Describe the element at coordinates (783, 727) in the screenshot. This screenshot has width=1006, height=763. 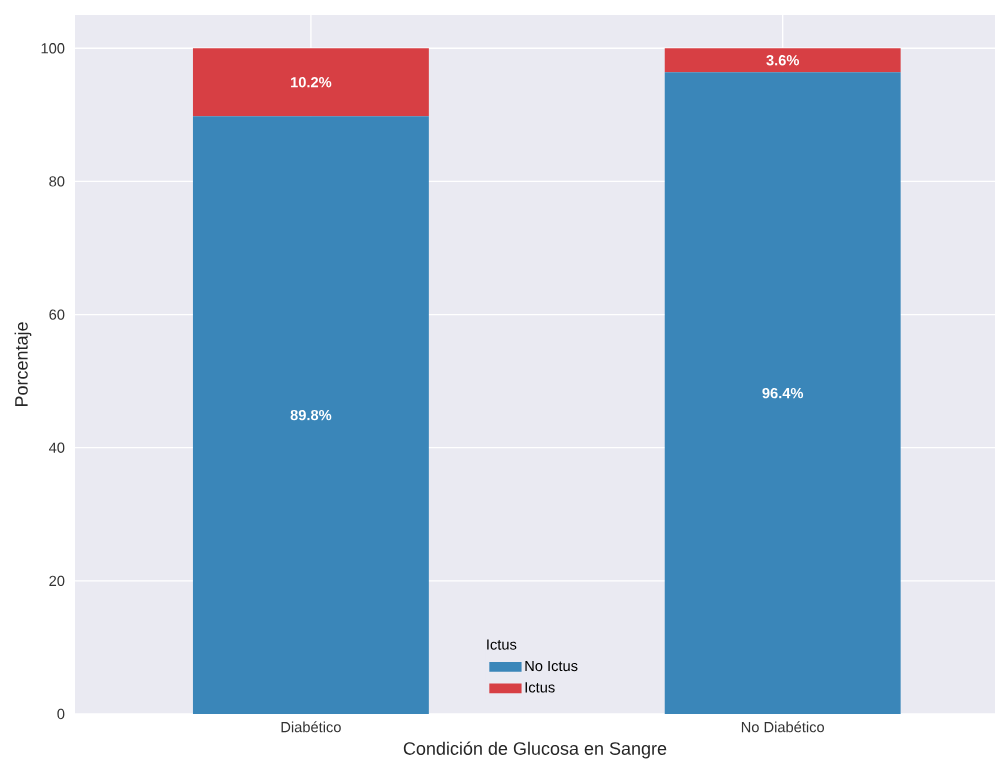
I see `x-tick-label: No Diabético` at that location.